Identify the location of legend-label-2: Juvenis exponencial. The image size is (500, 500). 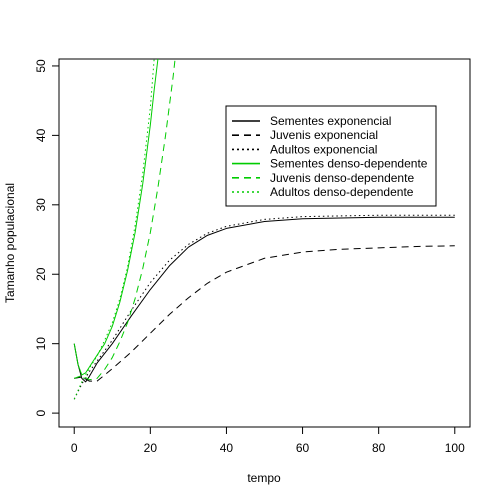
(324, 135).